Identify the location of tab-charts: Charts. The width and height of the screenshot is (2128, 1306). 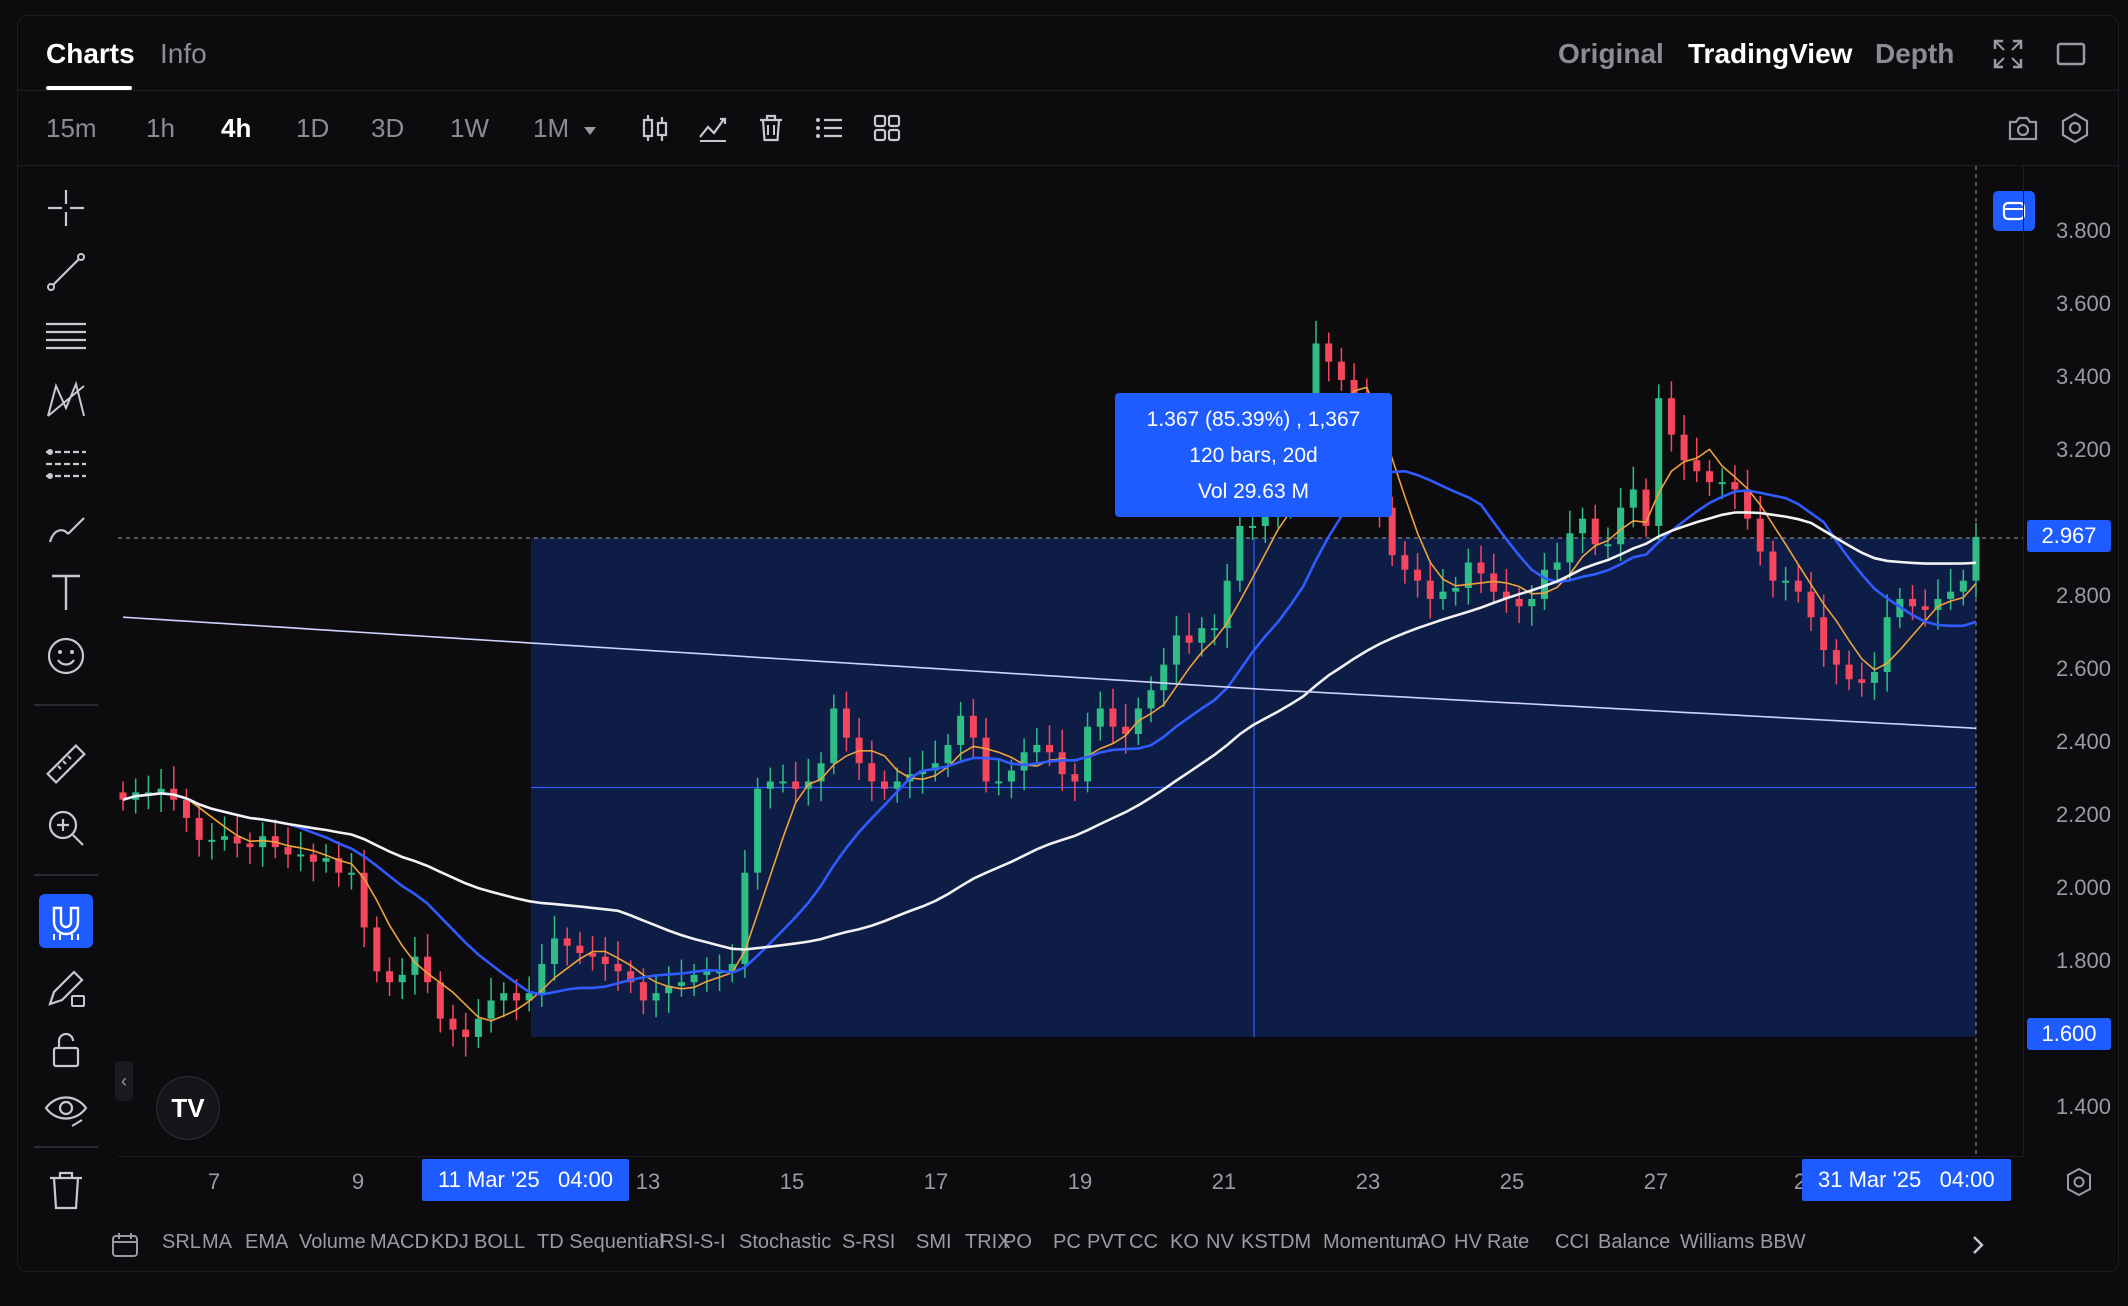
(90, 53).